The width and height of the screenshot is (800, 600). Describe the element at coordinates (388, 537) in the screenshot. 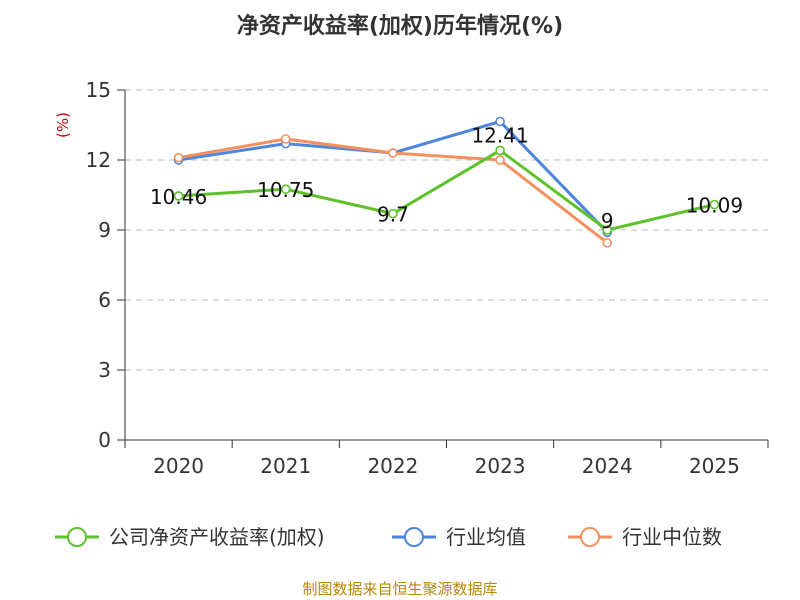

I see `legend: 公司净资产收益率(加权) 行业均值 行业中位数` at that location.